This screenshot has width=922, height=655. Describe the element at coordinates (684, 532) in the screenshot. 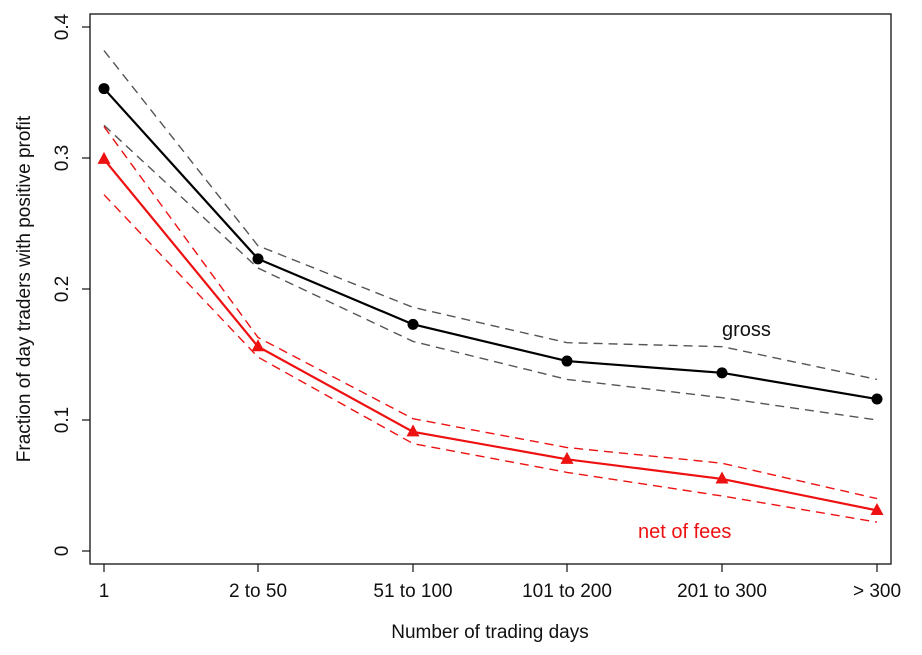

I see `series-label-net-of-fees: net of fees` at that location.